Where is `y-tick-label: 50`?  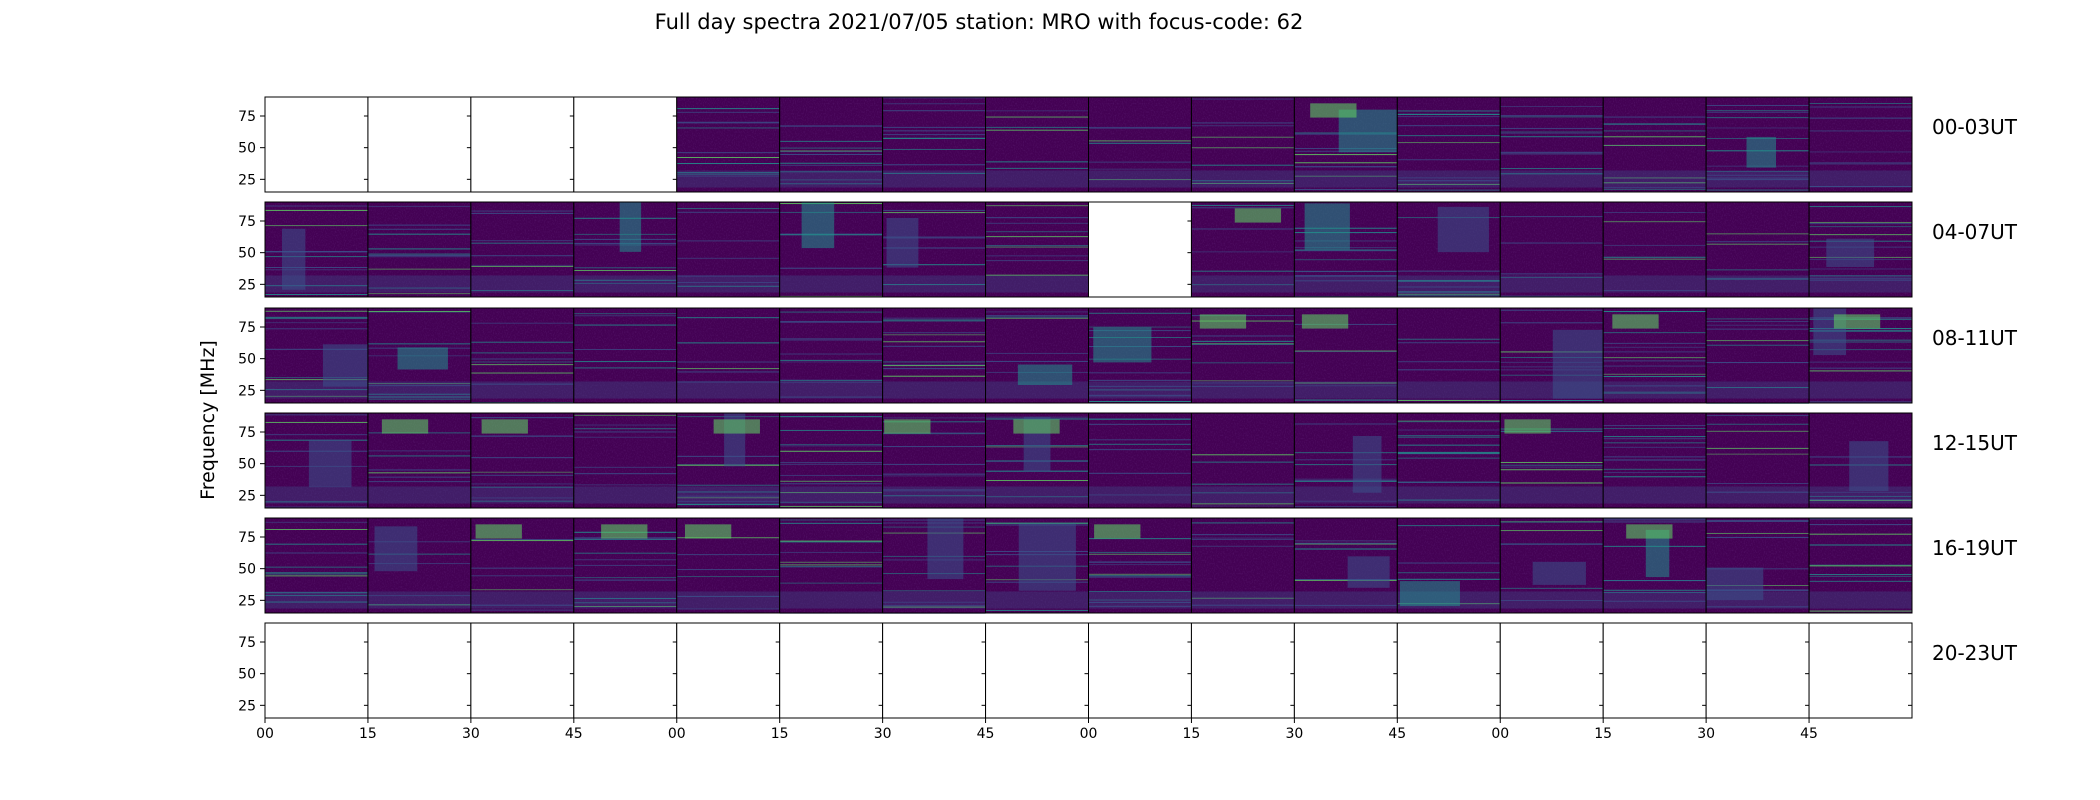
y-tick-label: 50 is located at coordinates (247, 570).